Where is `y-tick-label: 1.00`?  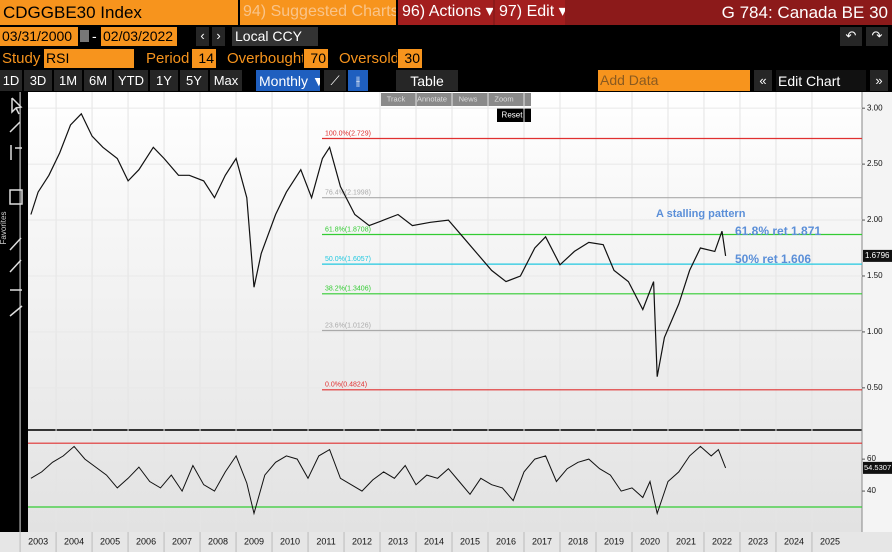
y-tick-label: 1.00 is located at coordinates (875, 331).